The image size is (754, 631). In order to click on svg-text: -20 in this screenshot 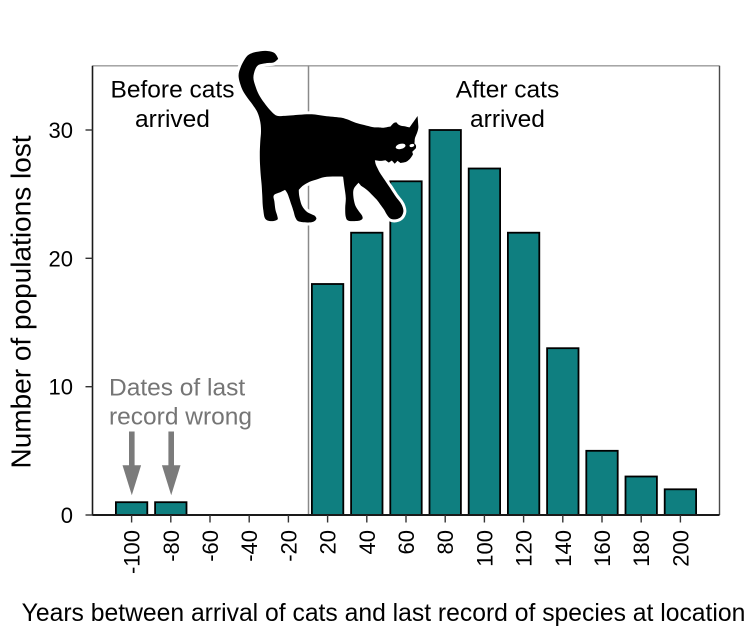, I will do `click(288, 546)`.